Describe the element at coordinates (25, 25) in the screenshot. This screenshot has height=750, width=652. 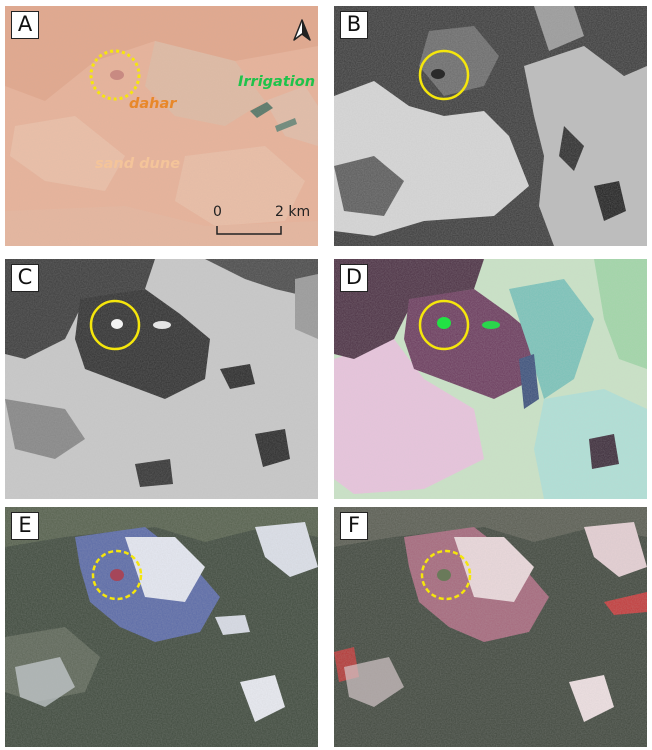
I see `panel-label: A` at that location.